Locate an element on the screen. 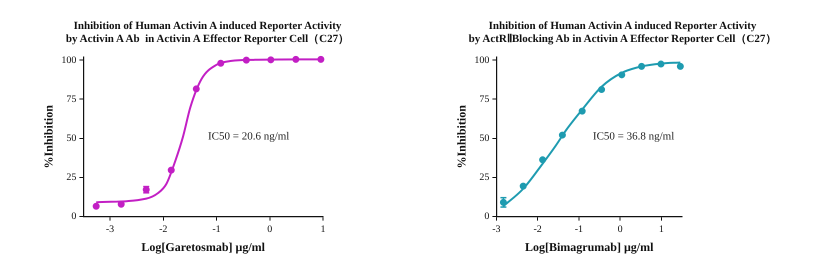  x-axis-title: Log[Bimagrumab] μg/ml is located at coordinates (589, 247).